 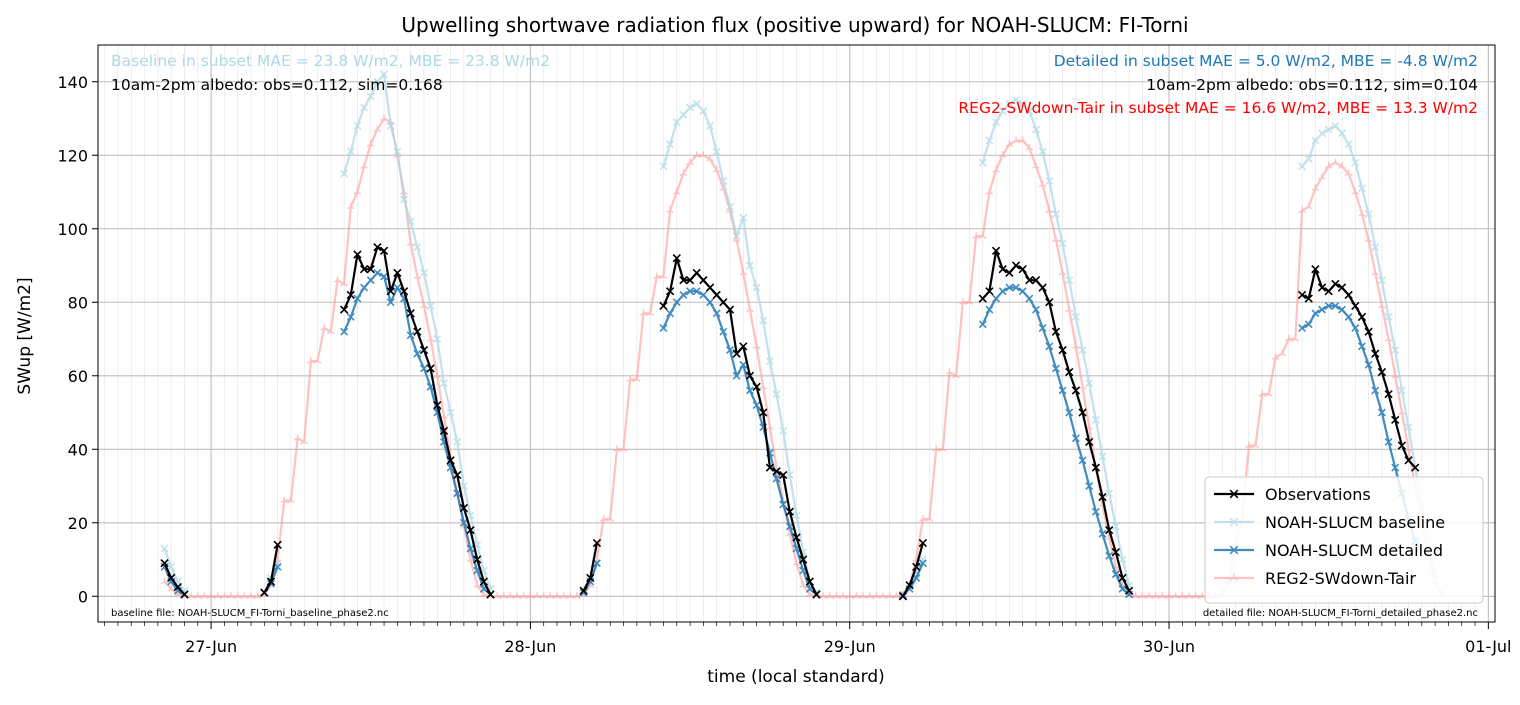 What do you see at coordinates (78, 302) in the screenshot?
I see `y-tick-label: 80` at bounding box center [78, 302].